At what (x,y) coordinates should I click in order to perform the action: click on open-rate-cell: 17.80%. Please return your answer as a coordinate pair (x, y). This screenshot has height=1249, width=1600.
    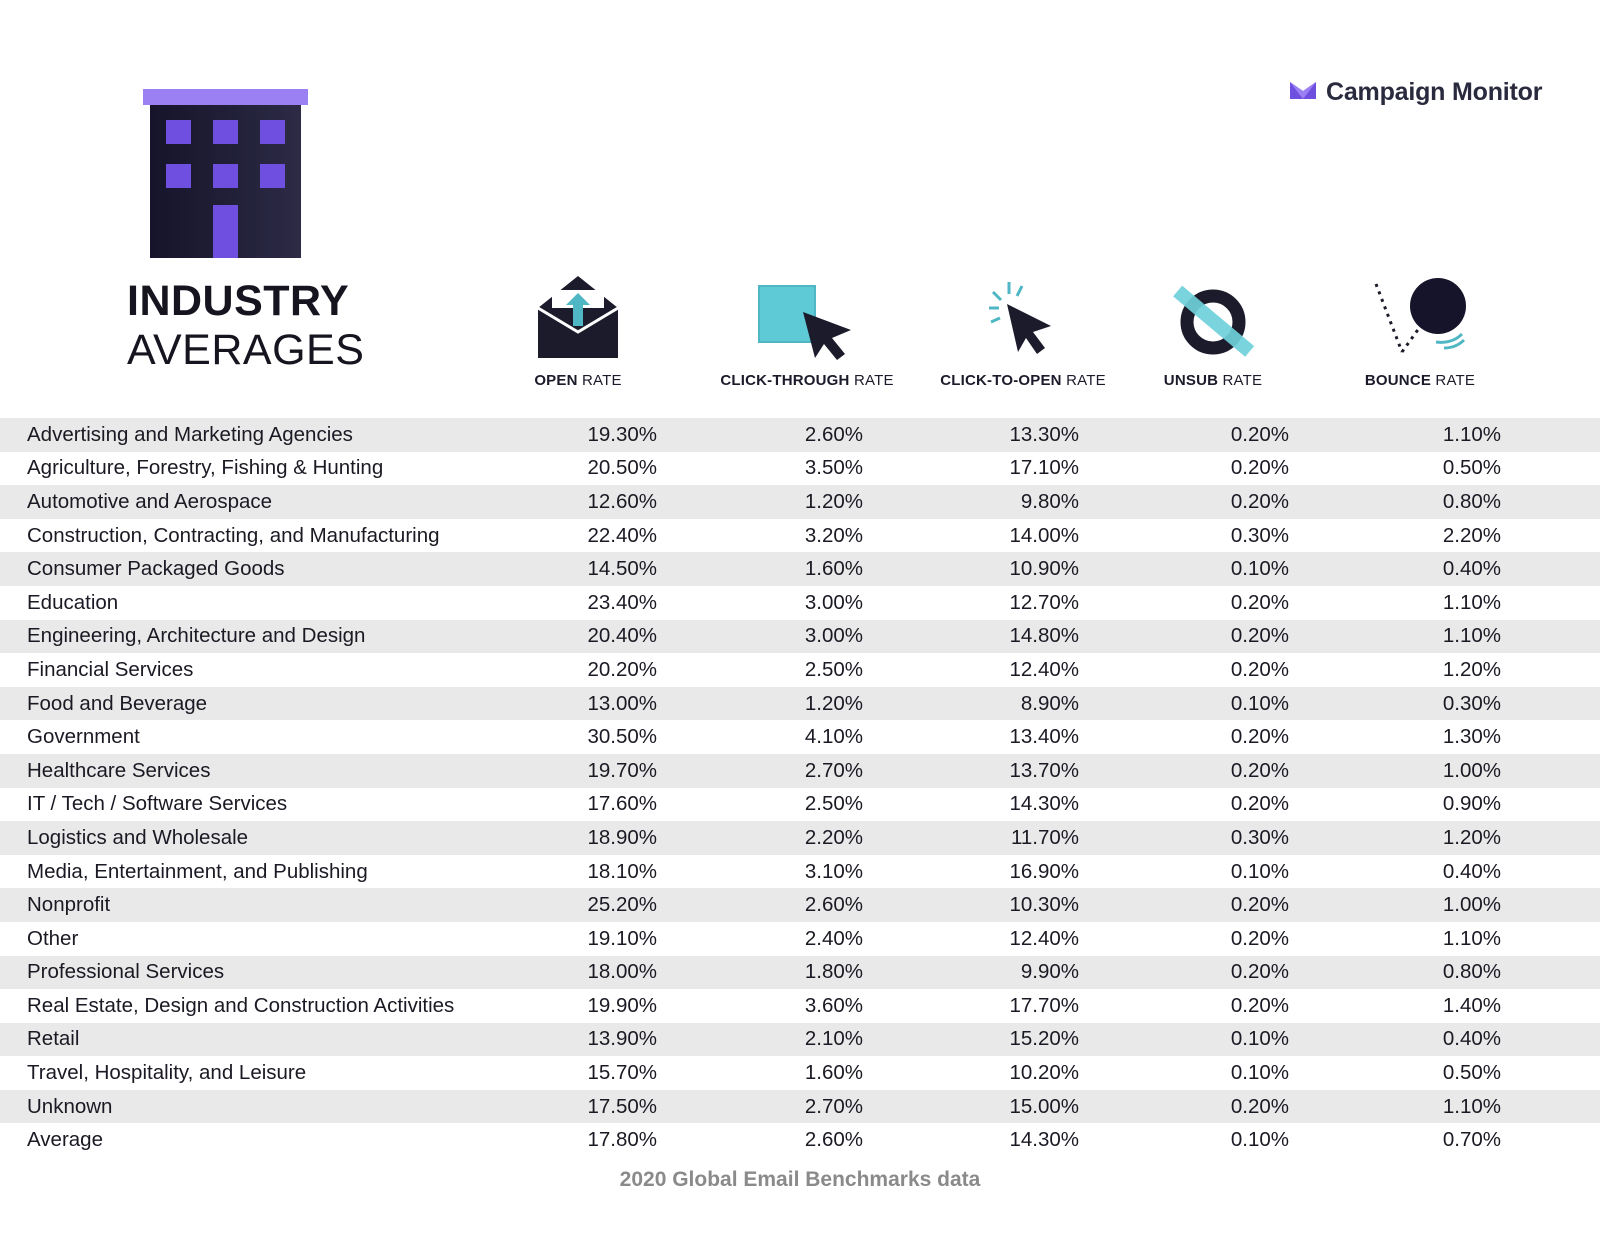
    Looking at the image, I should click on (622, 1140).